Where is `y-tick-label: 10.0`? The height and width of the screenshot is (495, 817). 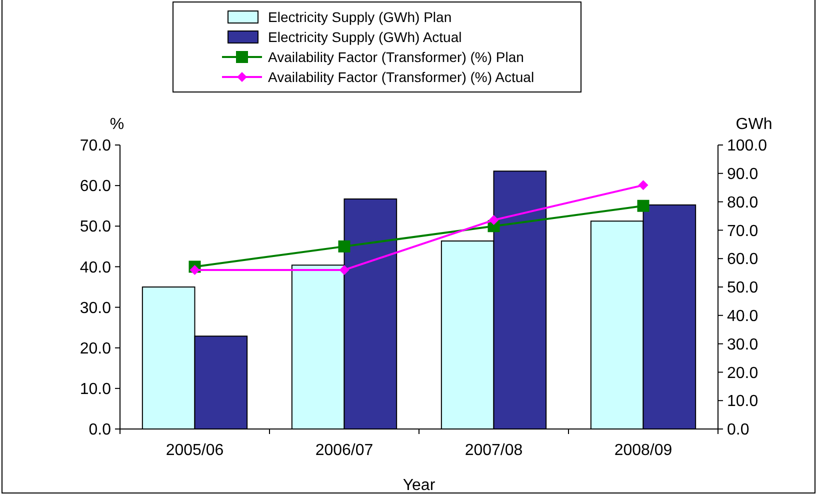 y-tick-label: 10.0 is located at coordinates (96, 389).